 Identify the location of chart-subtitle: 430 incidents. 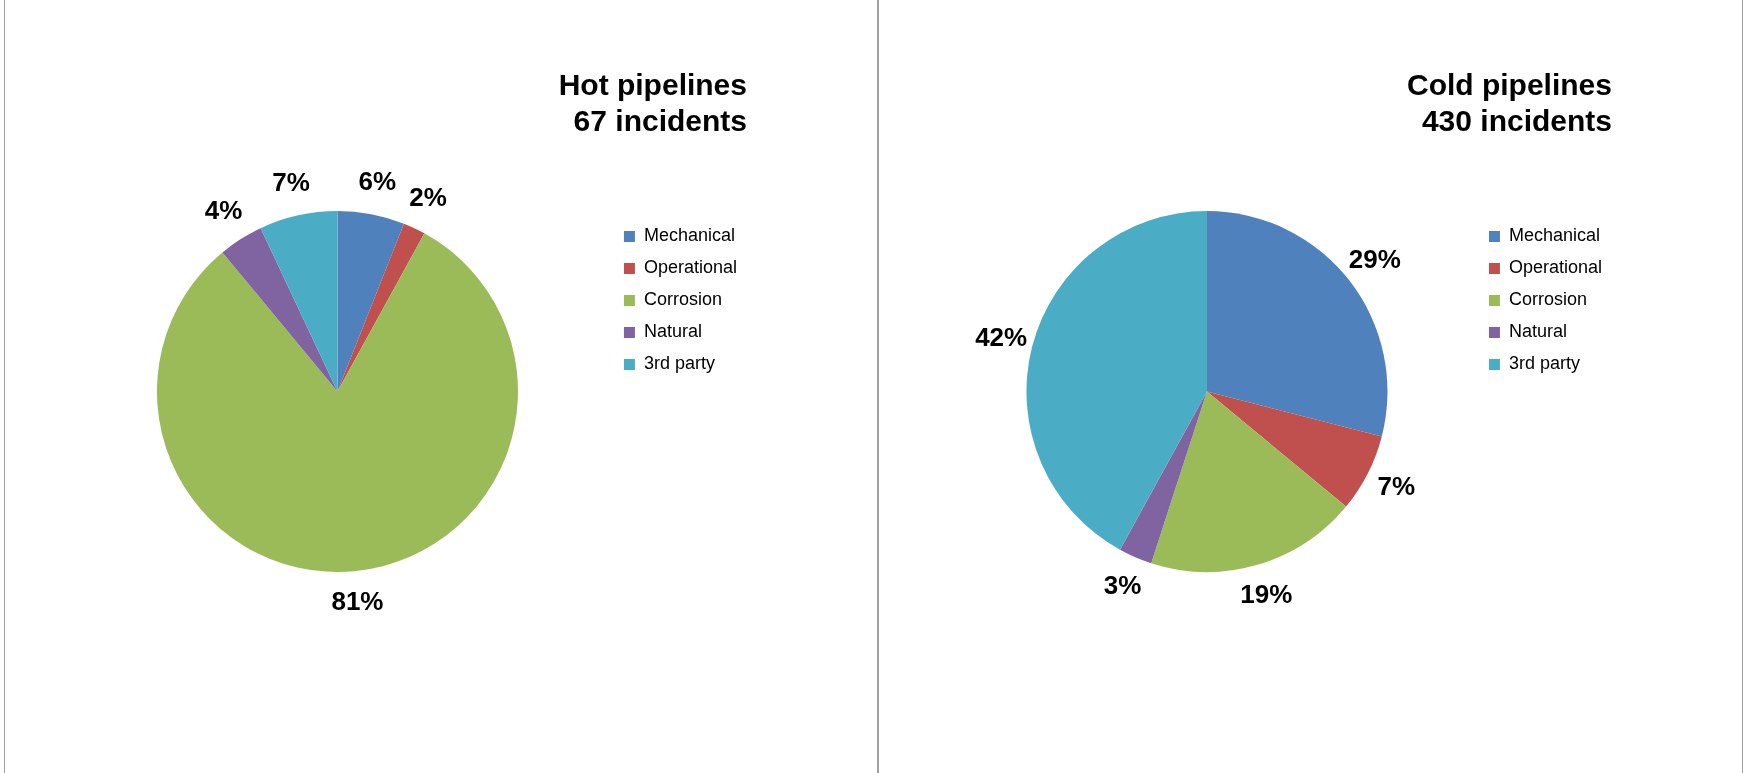
(1516, 121).